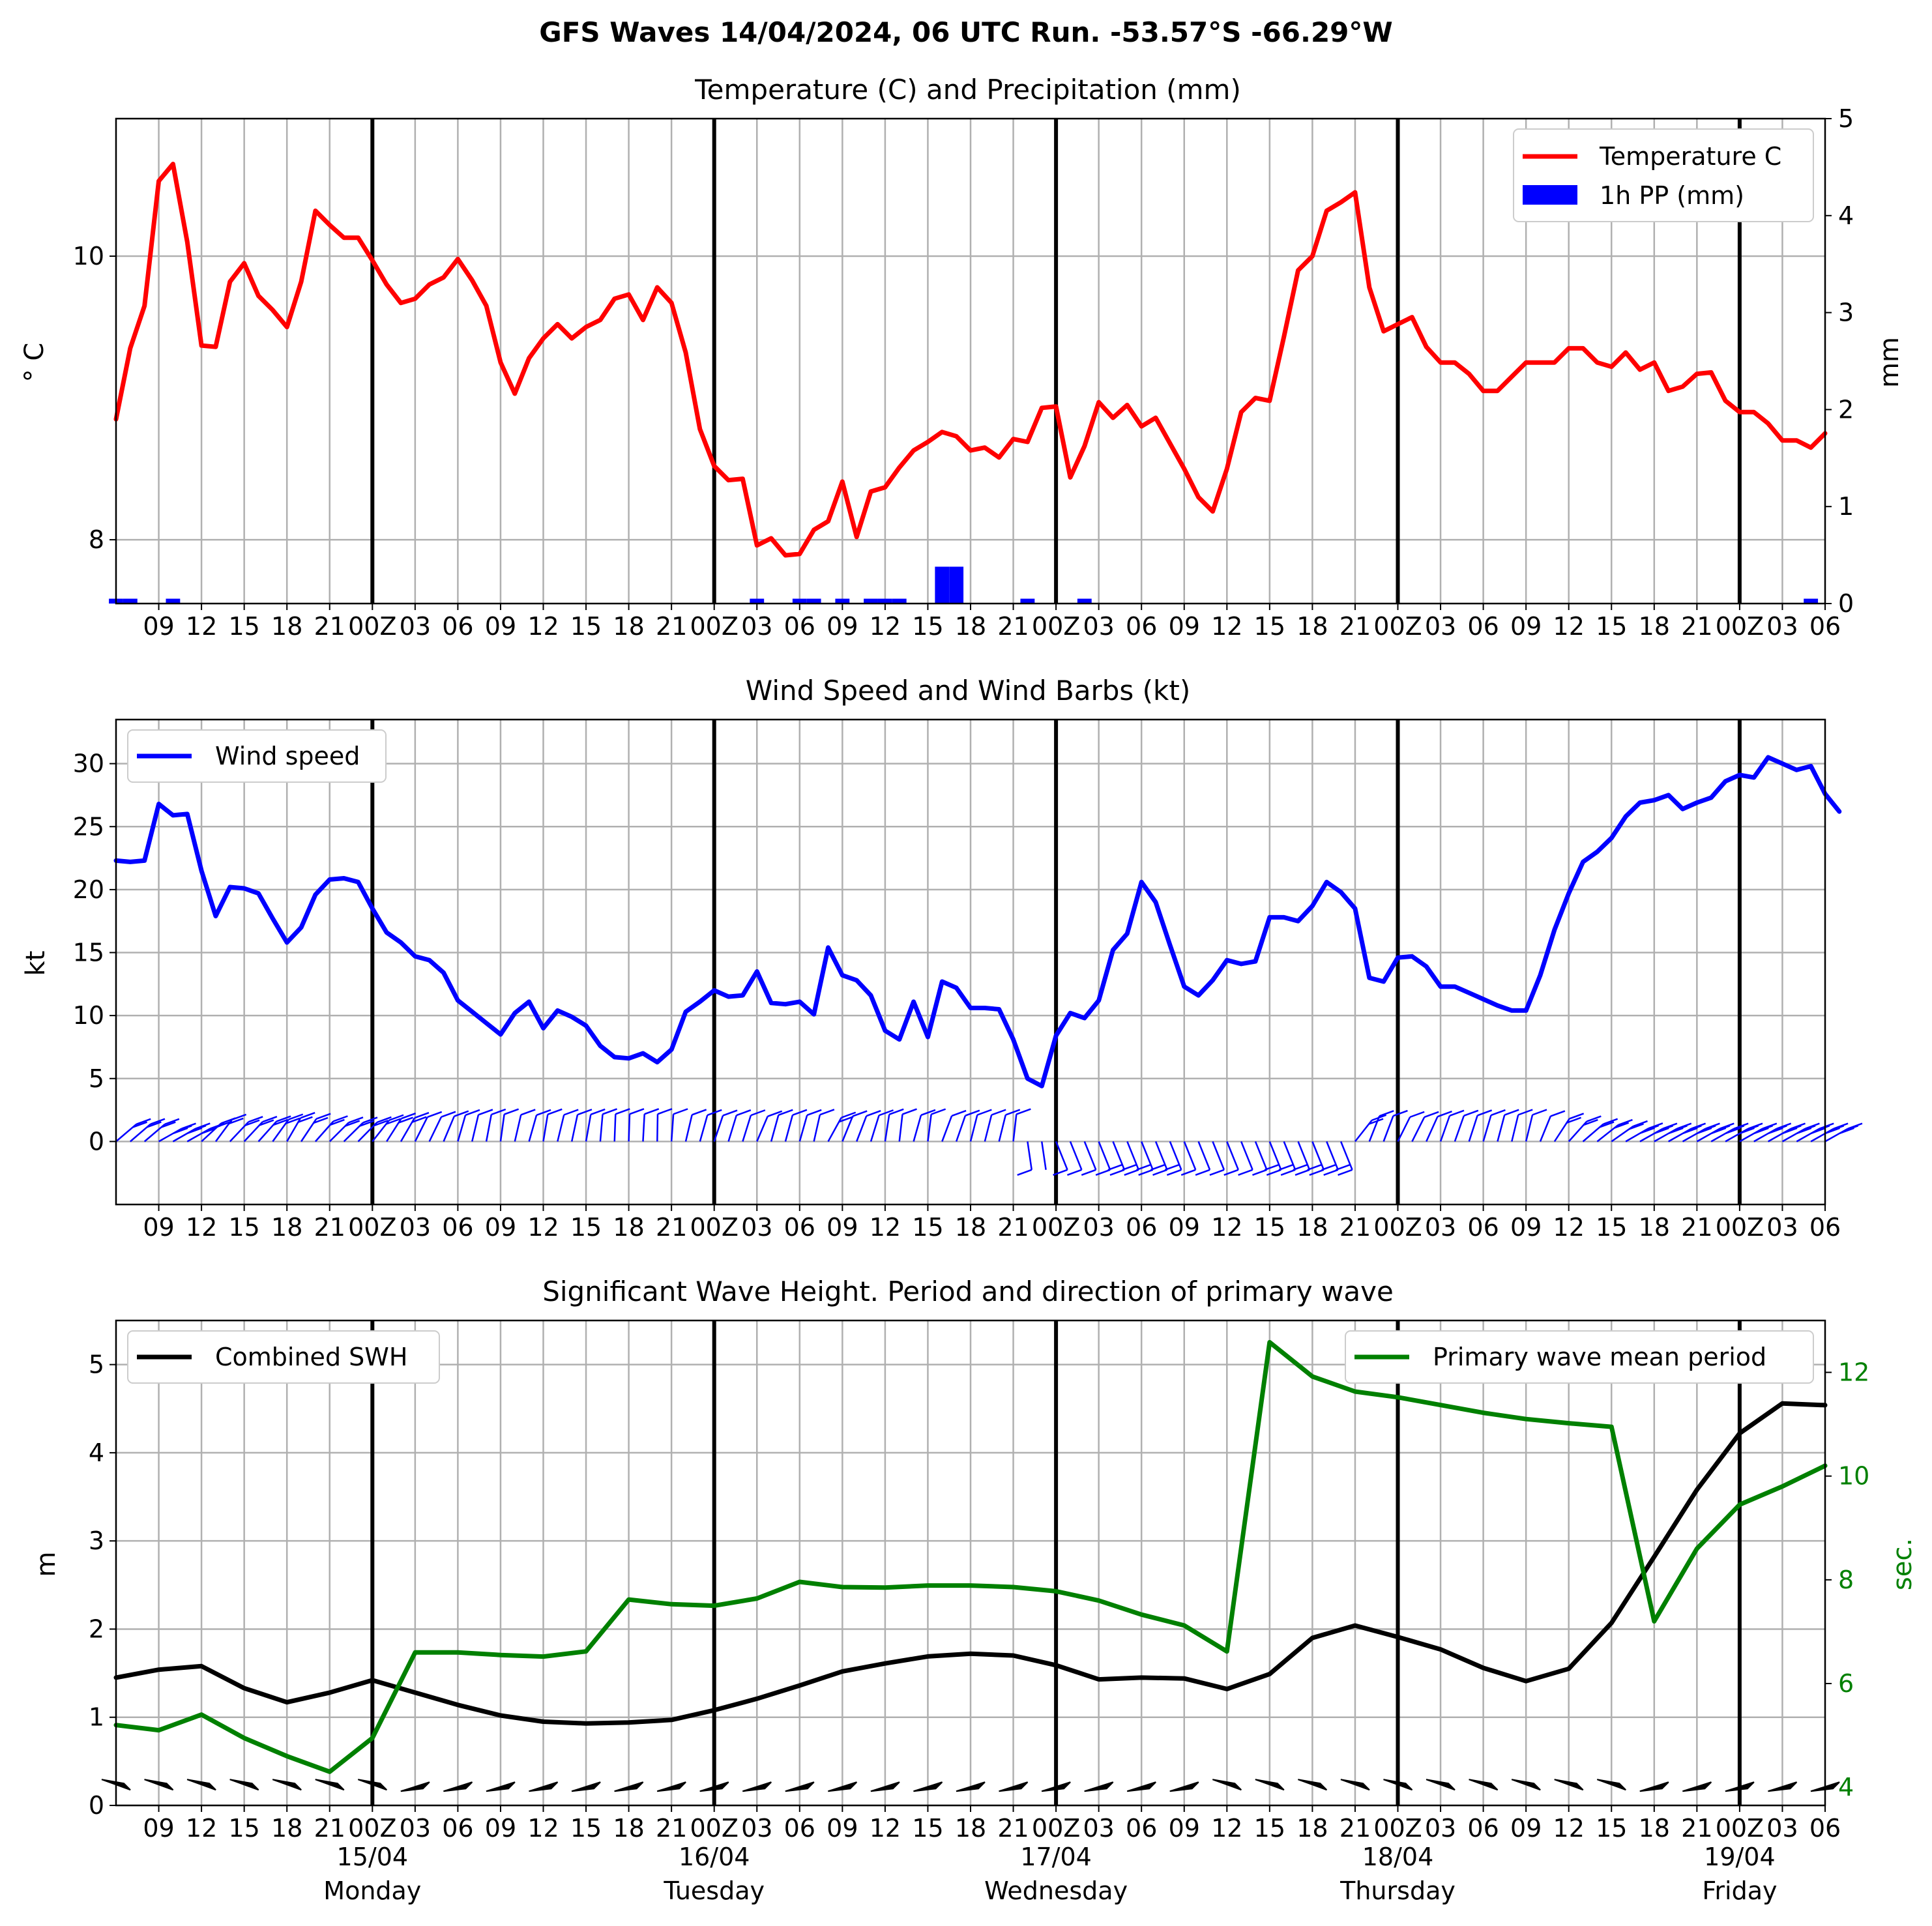 Image resolution: width=1932 pixels, height=1926 pixels. What do you see at coordinates (1579, 1357) in the screenshot?
I see `period-legend-box` at bounding box center [1579, 1357].